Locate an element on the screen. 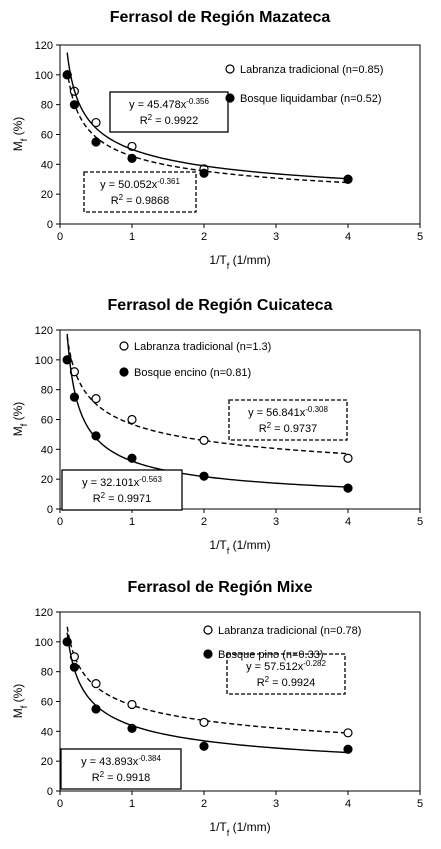 This screenshot has width=441, height=849. r-squared-text: R2 = 0.9868 is located at coordinates (140, 200).